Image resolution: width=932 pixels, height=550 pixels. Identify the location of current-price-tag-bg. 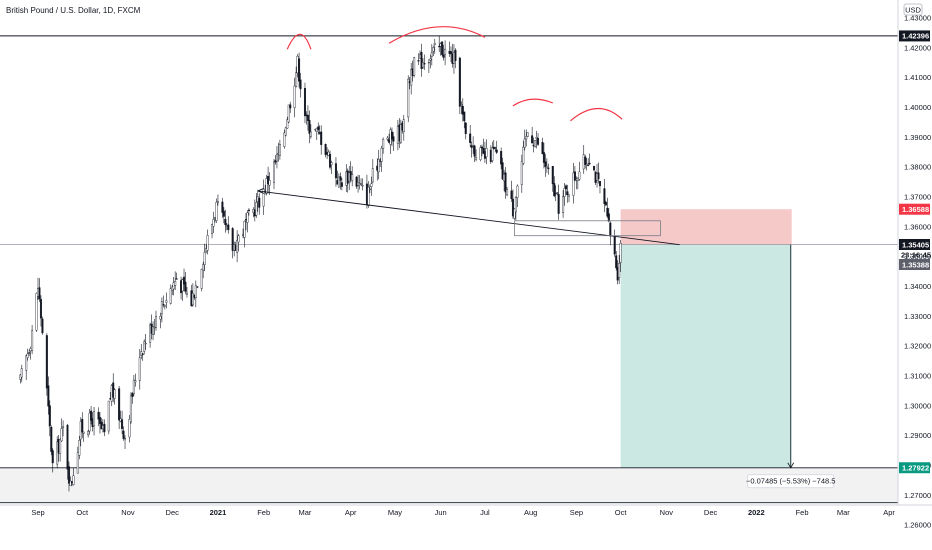
(914, 245).